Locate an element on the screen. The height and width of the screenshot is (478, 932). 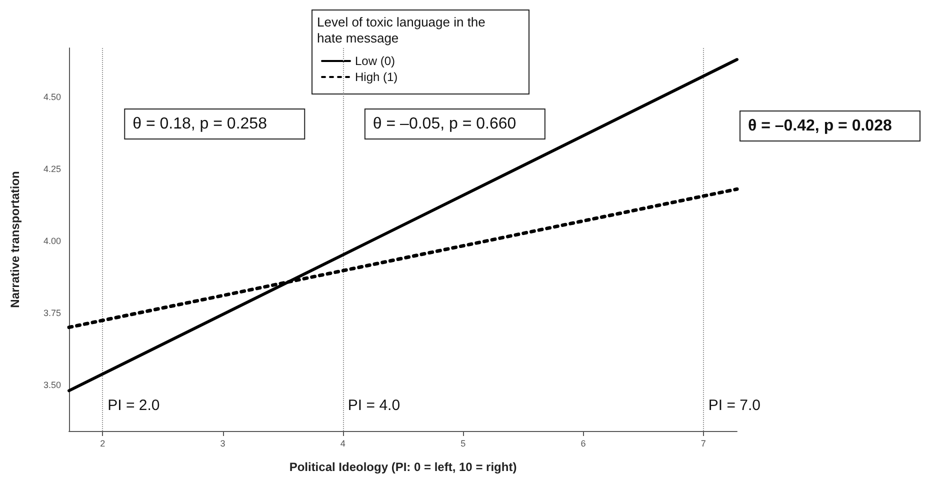
y-tick-label: 3.75 is located at coordinates (52, 313).